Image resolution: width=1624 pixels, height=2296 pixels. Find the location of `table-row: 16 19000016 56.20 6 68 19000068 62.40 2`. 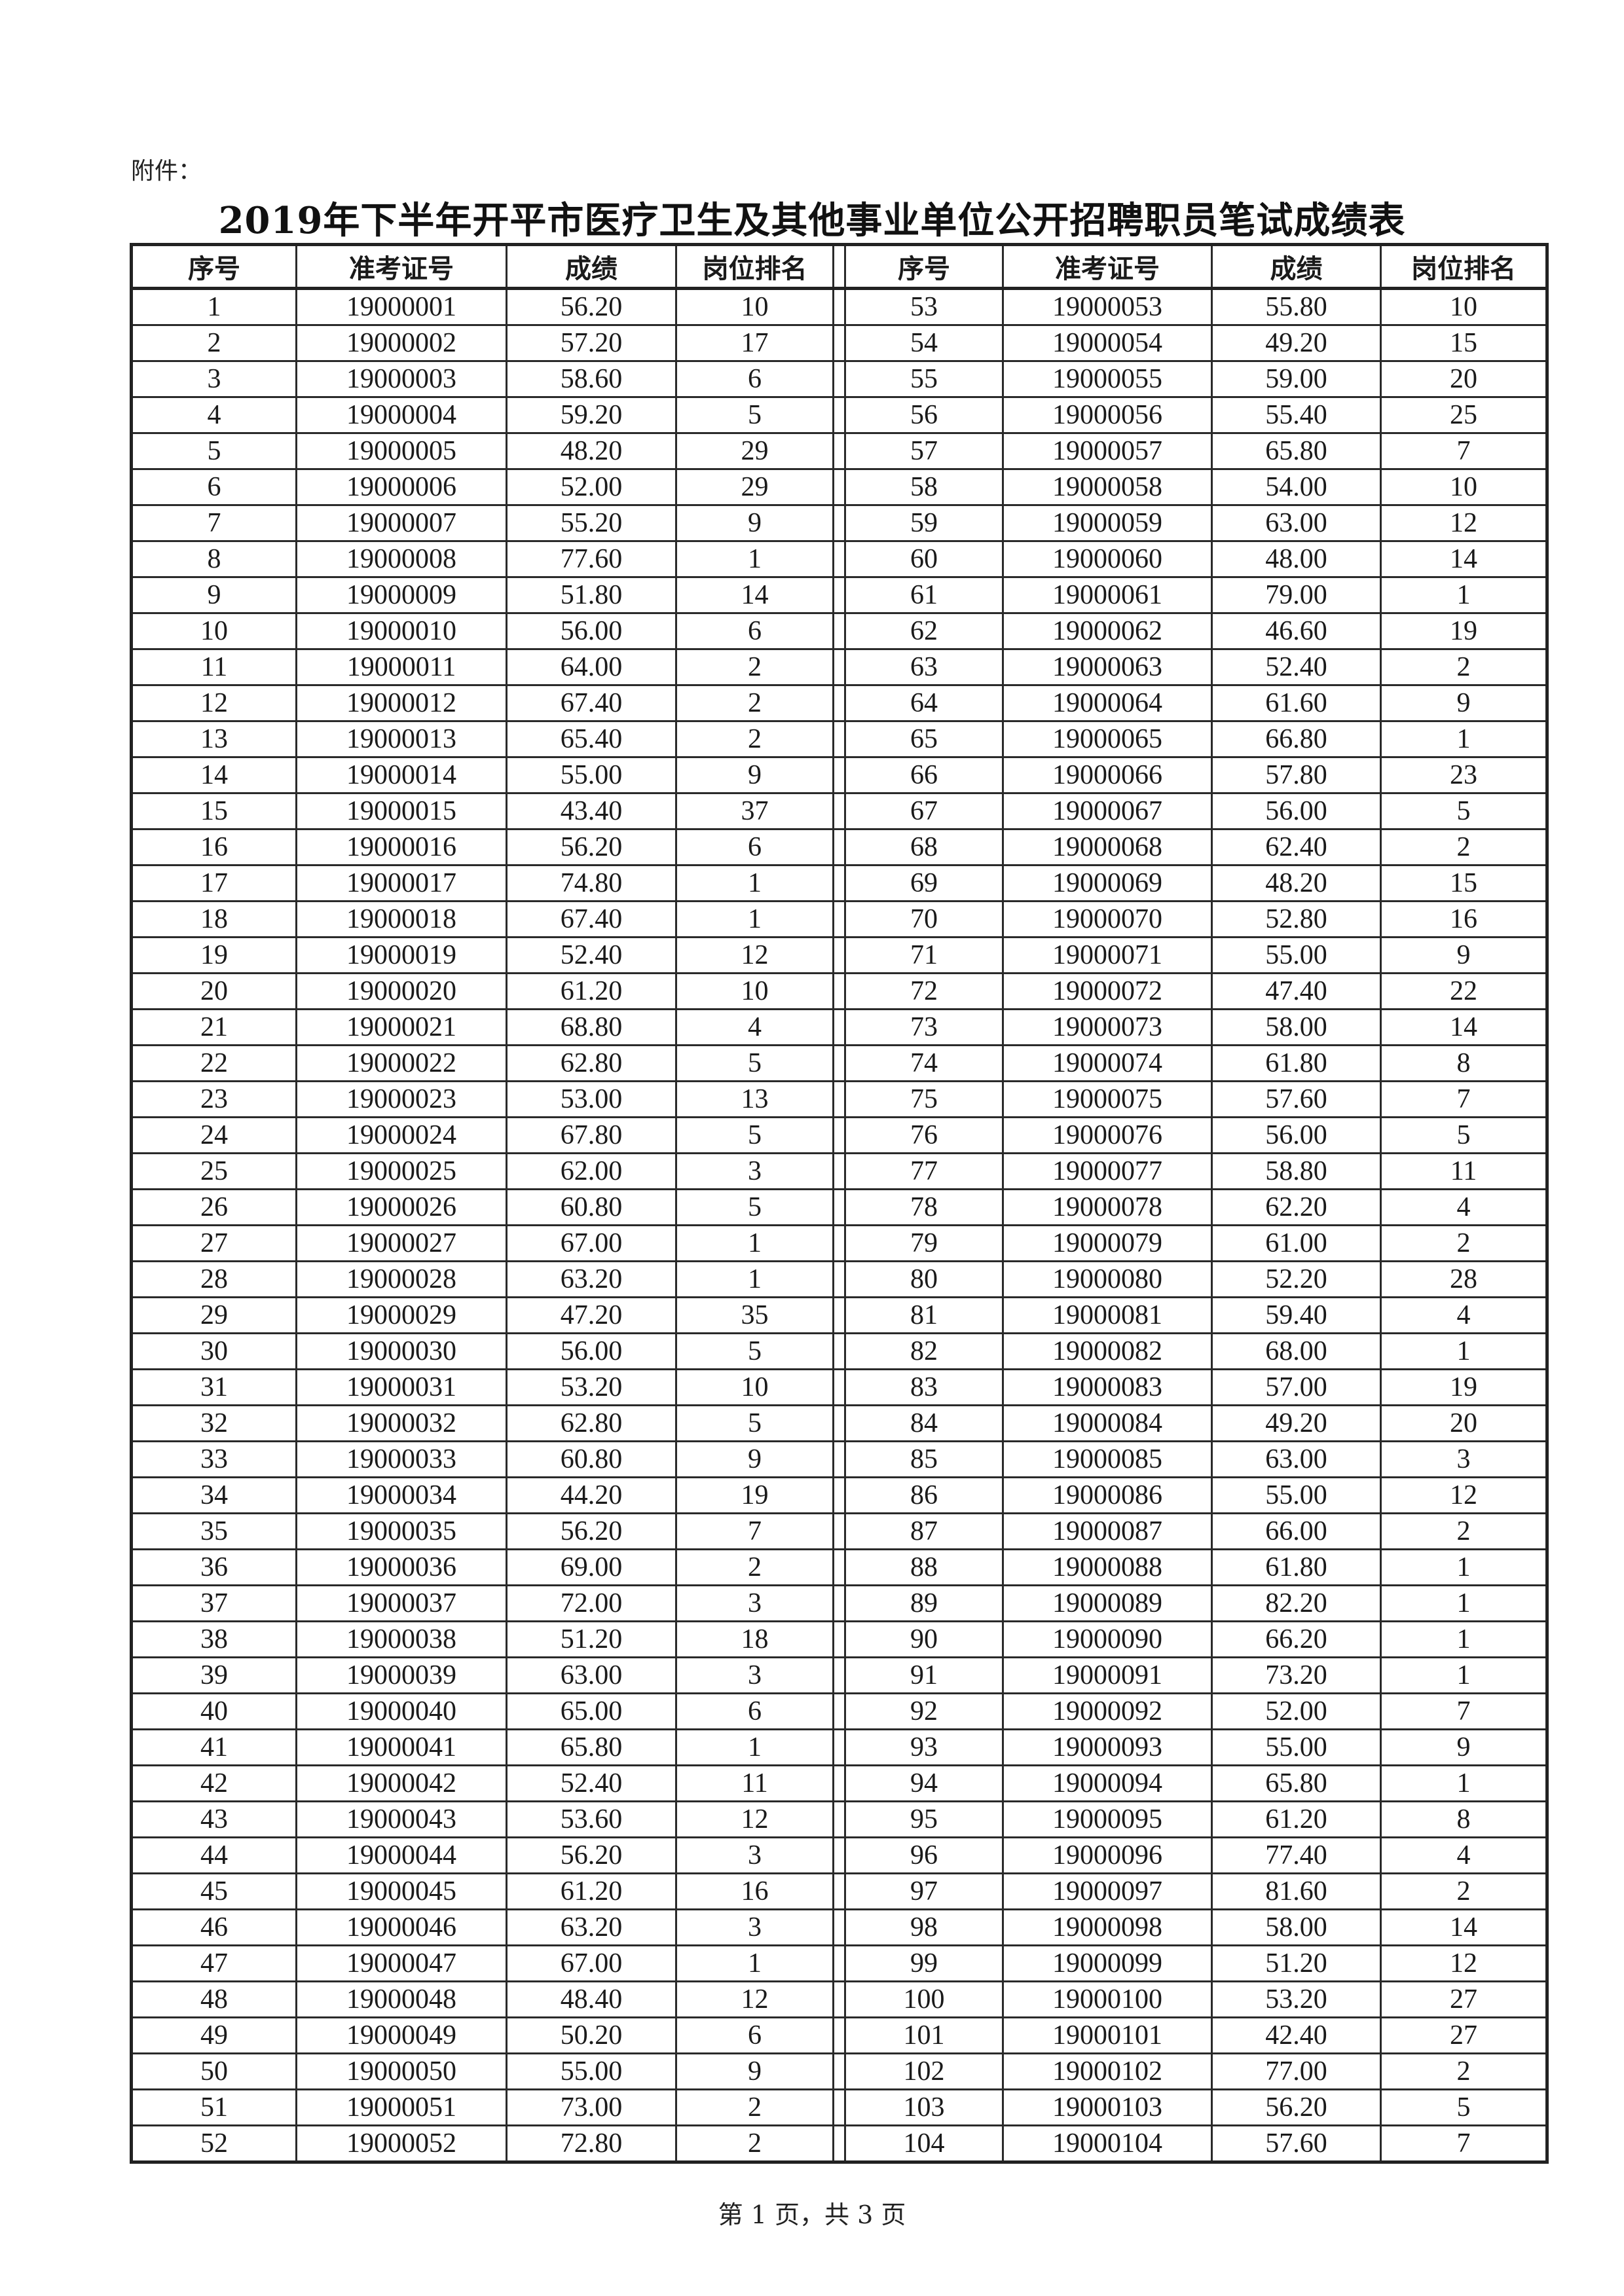

table-row: 16 19000016 56.20 6 68 19000068 62.40 2 is located at coordinates (839, 847).